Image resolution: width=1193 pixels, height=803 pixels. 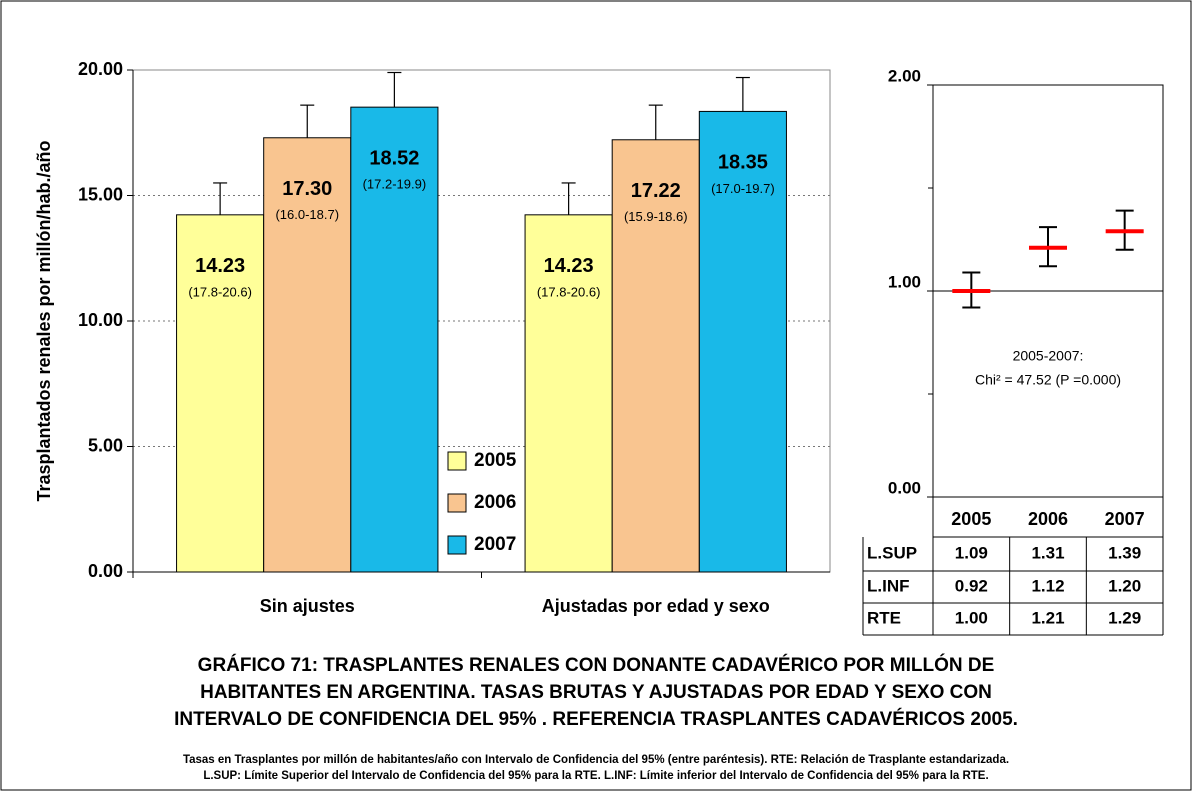 What do you see at coordinates (394, 158) in the screenshot?
I see `value-label: 18.52` at bounding box center [394, 158].